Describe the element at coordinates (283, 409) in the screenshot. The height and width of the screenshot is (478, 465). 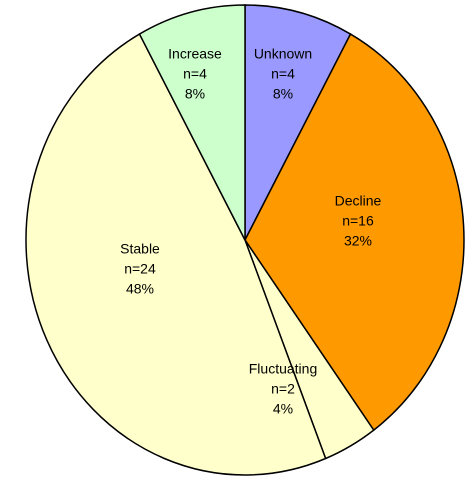
I see `percent-label: 4%` at that location.